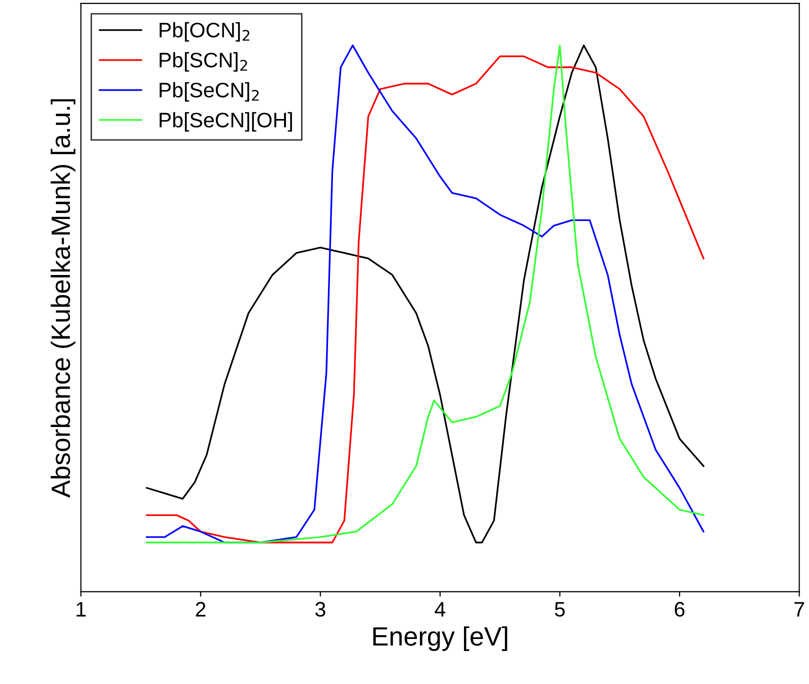 This screenshot has height=684, width=809. I want to click on x-tick-label: 4, so click(440, 609).